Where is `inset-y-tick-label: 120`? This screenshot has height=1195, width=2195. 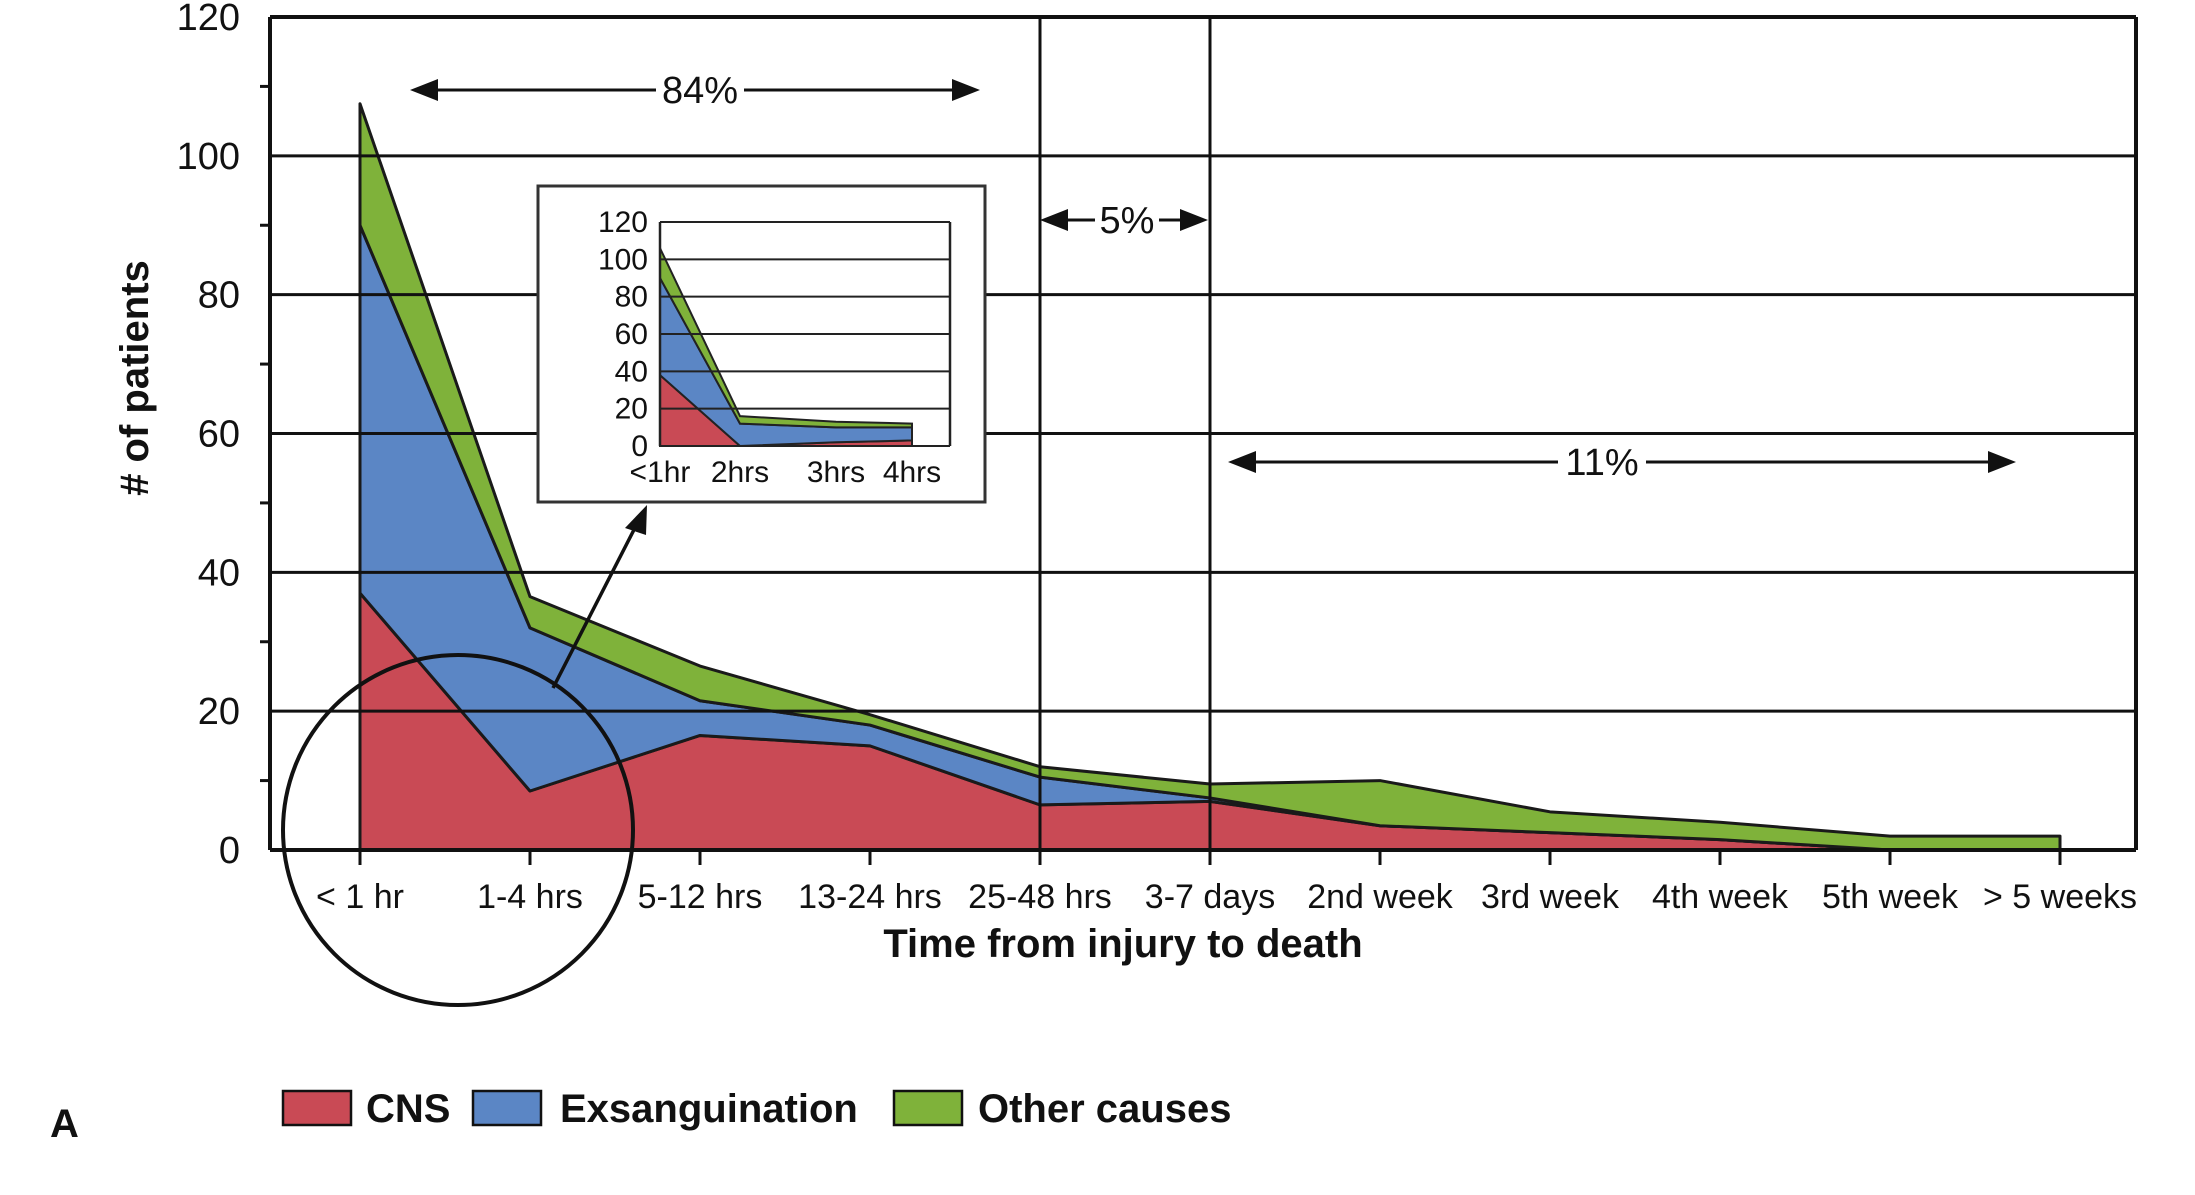
inset-y-tick-label: 120 is located at coordinates (623, 222).